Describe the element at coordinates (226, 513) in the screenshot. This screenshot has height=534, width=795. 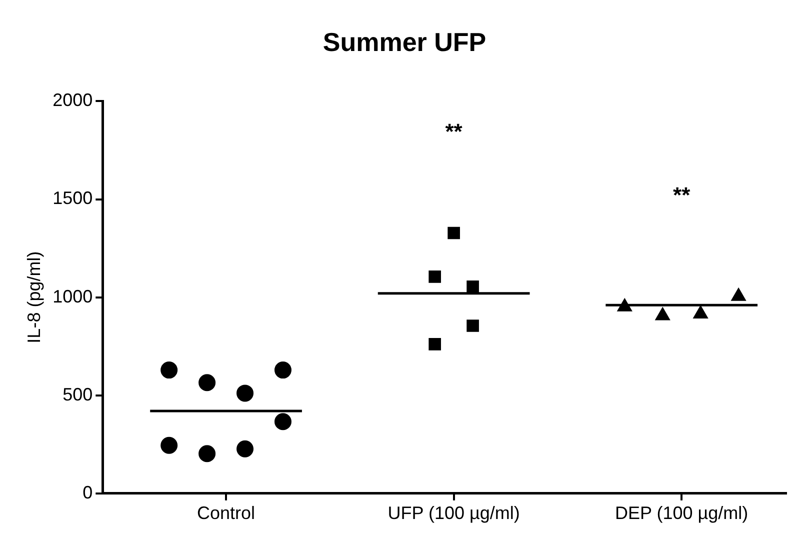
I see `x-tick-label: Control` at that location.